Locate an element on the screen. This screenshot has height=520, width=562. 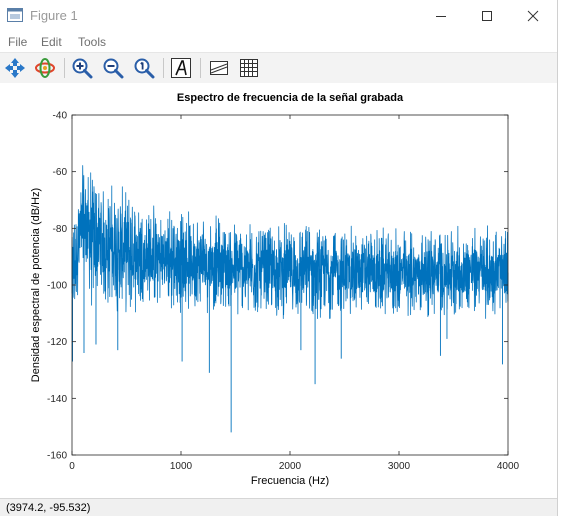
close-icon is located at coordinates (533, 16).